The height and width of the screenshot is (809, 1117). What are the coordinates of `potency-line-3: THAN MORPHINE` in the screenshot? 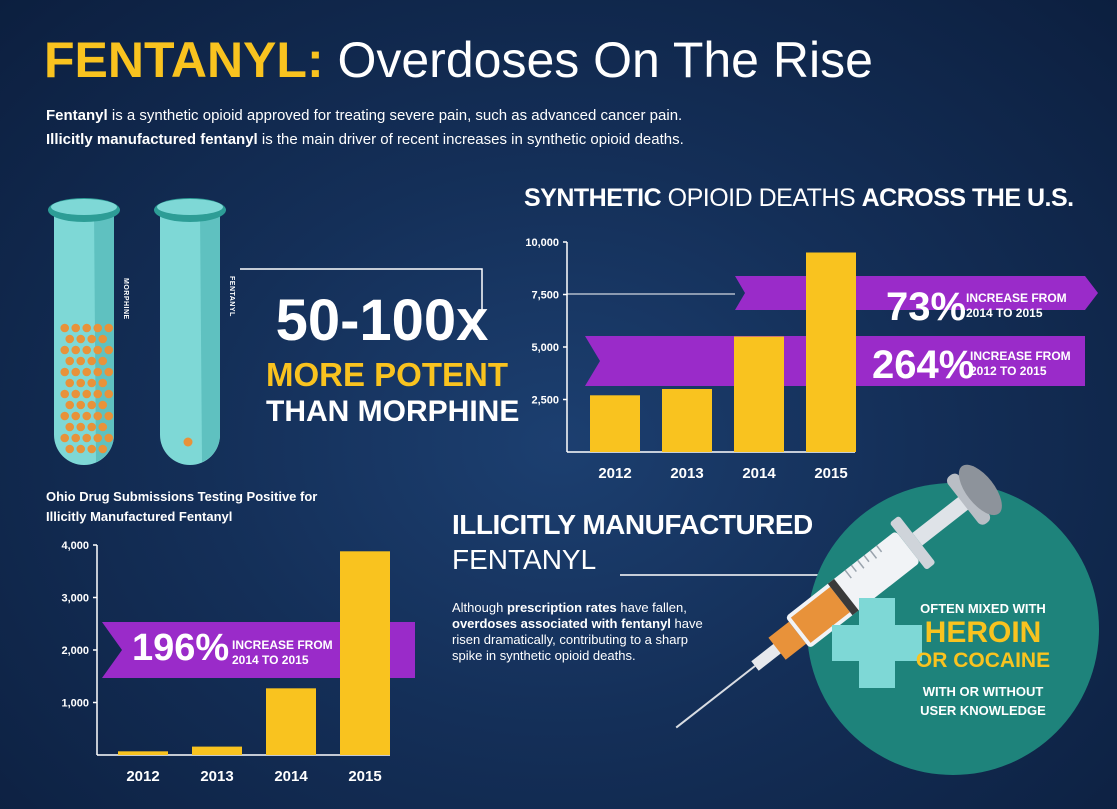 It's located at (393, 411).